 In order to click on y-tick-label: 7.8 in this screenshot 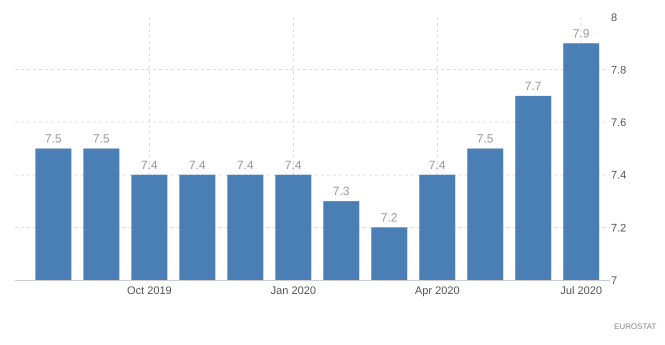, I will do `click(618, 70)`.